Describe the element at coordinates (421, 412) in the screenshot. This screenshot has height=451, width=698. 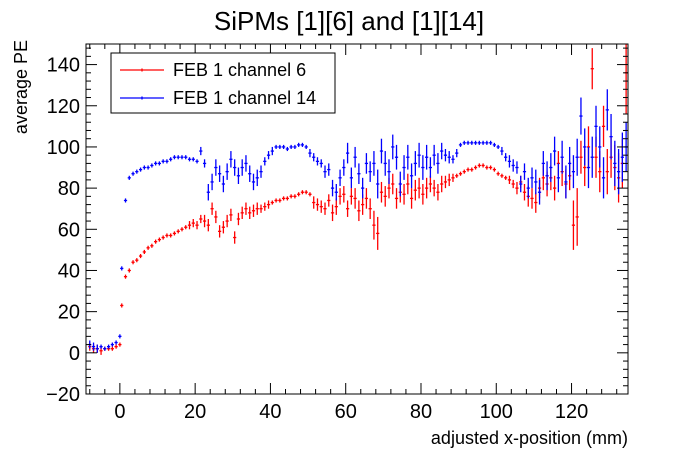
I see `x-tick-label: 80` at that location.